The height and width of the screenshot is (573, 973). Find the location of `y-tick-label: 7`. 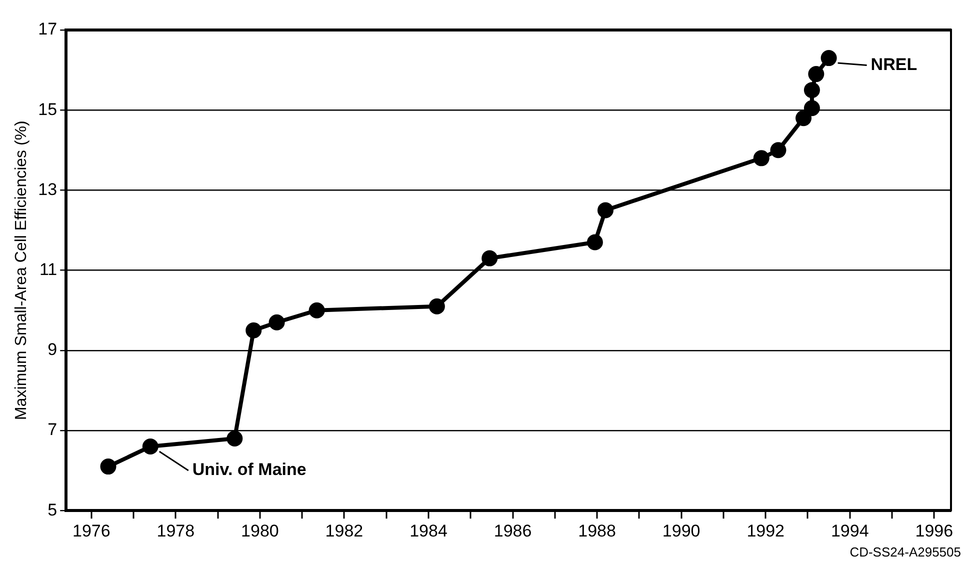

y-tick-label: 7 is located at coordinates (53, 430).